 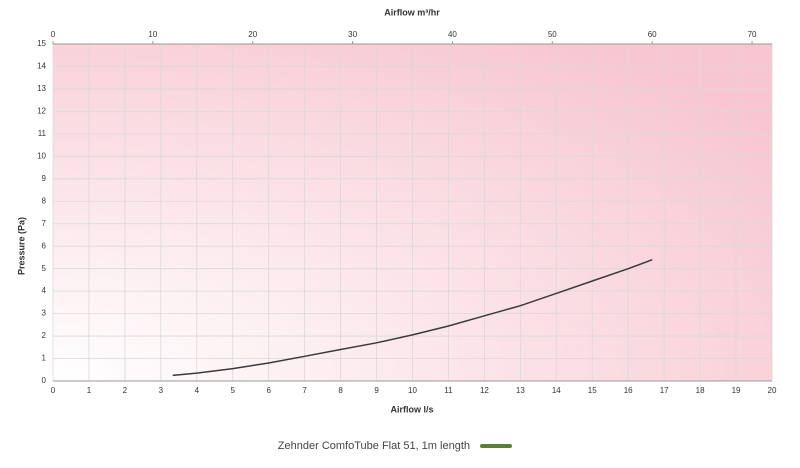 I want to click on x-tick-label: 9, so click(x=376, y=390).